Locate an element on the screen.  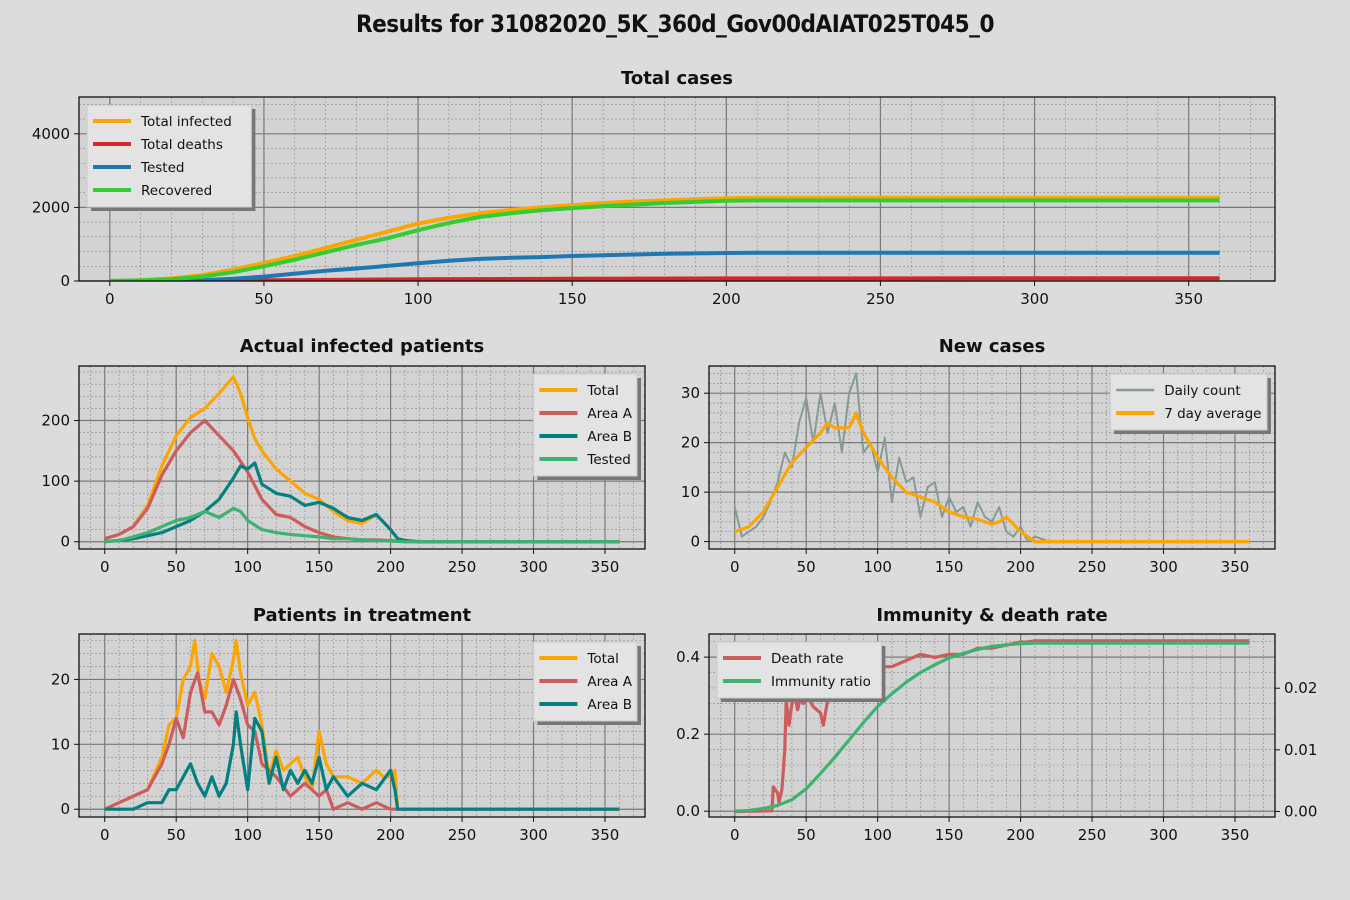
chart-title: Total cases is located at coordinates (677, 78).